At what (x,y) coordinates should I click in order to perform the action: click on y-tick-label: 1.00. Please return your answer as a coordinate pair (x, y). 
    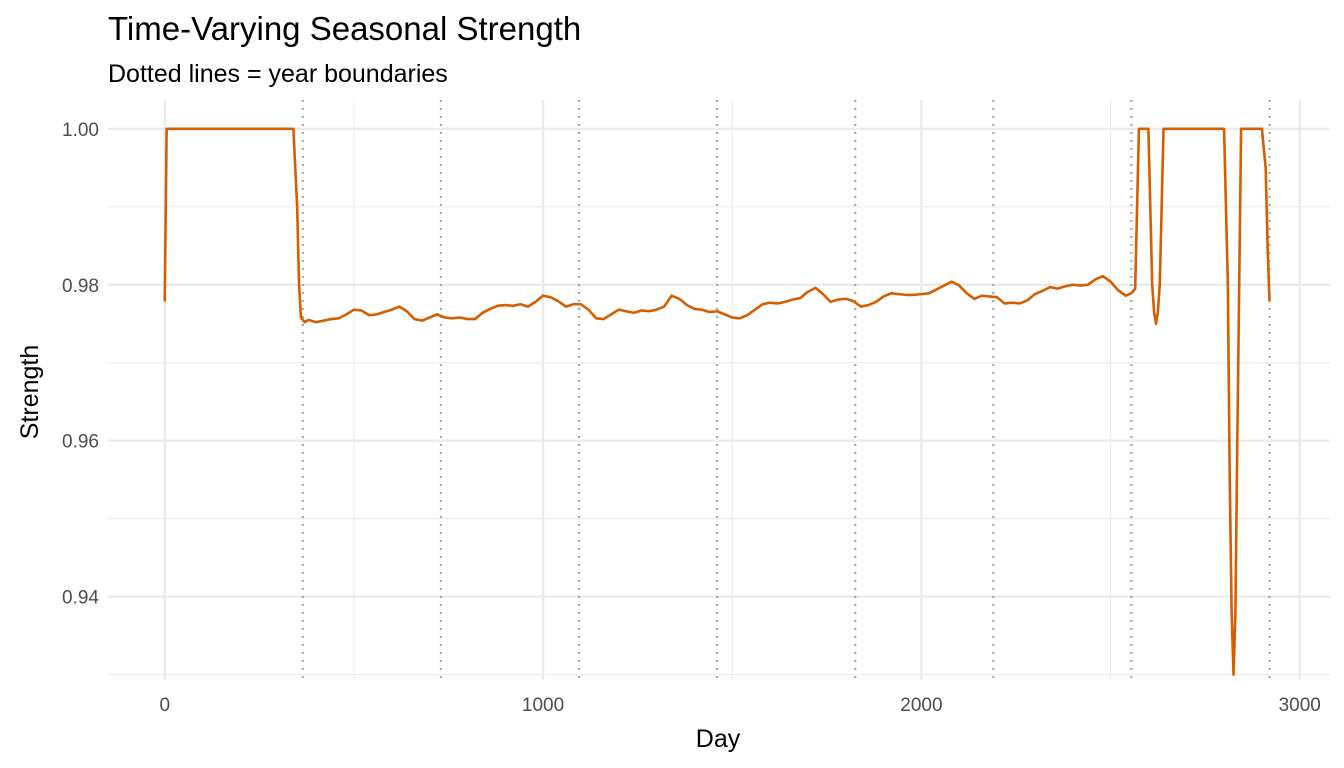
    Looking at the image, I should click on (80, 130).